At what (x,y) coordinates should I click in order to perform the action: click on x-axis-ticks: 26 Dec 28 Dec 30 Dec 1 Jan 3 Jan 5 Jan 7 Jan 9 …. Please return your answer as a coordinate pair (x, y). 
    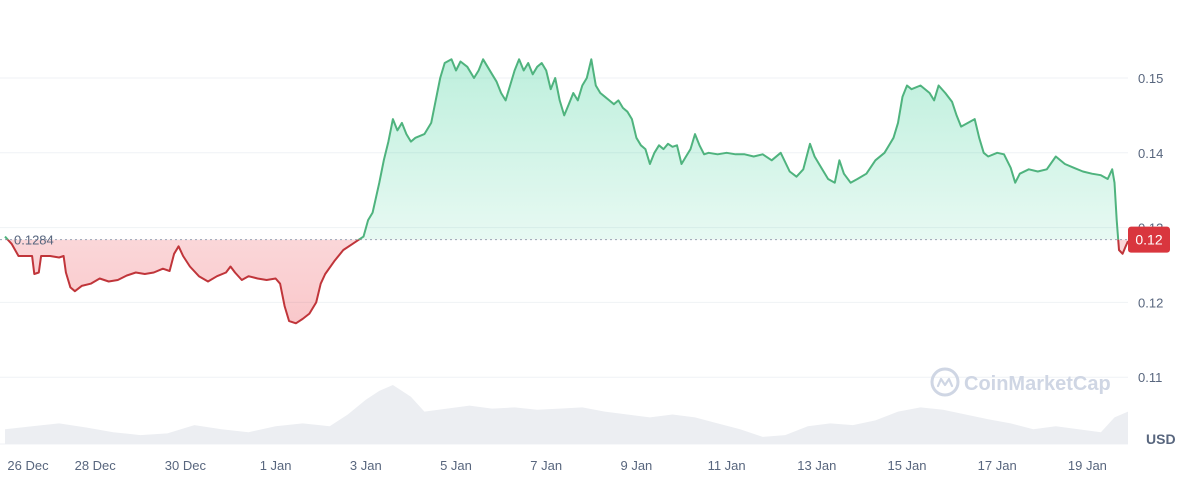
    Looking at the image, I should click on (557, 465).